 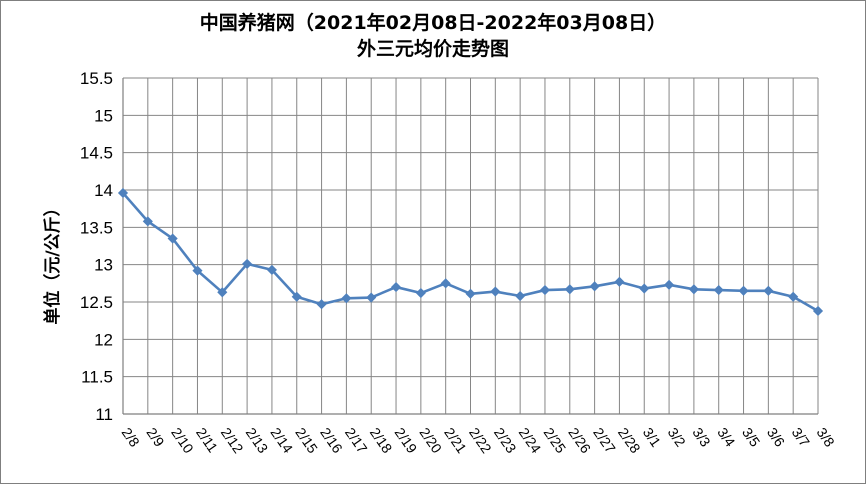 What do you see at coordinates (306, 441) in the screenshot?
I see `x-tick-label: 2/15` at bounding box center [306, 441].